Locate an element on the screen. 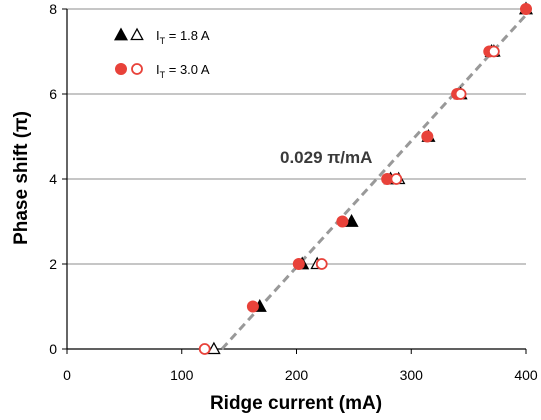 The height and width of the screenshot is (420, 541). y-tick-label: 6 is located at coordinates (53, 94).